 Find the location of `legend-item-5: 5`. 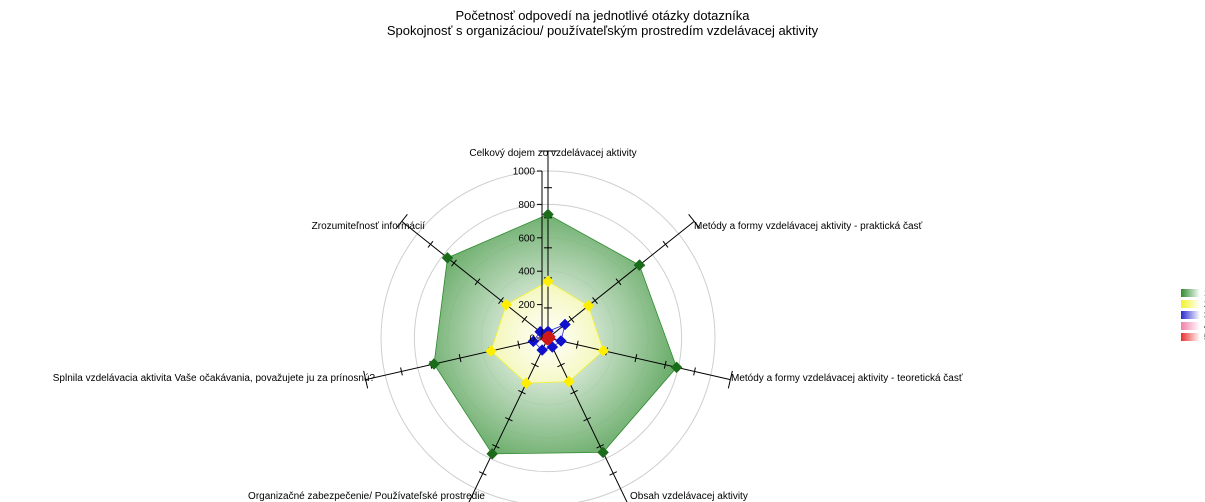

legend-item-5: 5 is located at coordinates (1193, 336).